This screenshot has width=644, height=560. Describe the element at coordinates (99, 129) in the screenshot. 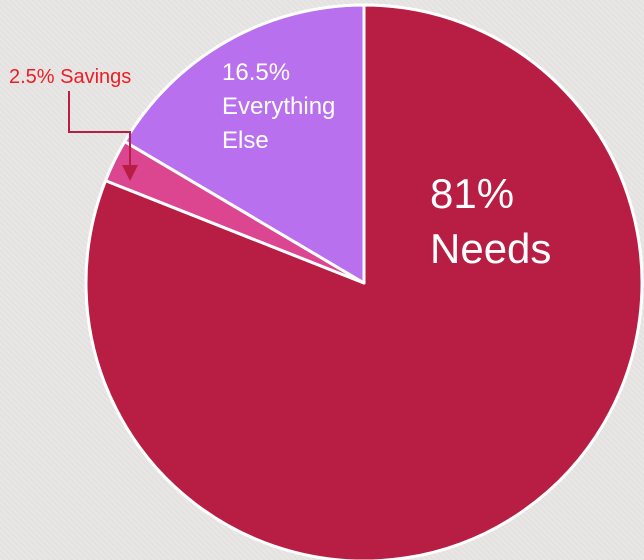

I see `savings-callout-leader` at that location.